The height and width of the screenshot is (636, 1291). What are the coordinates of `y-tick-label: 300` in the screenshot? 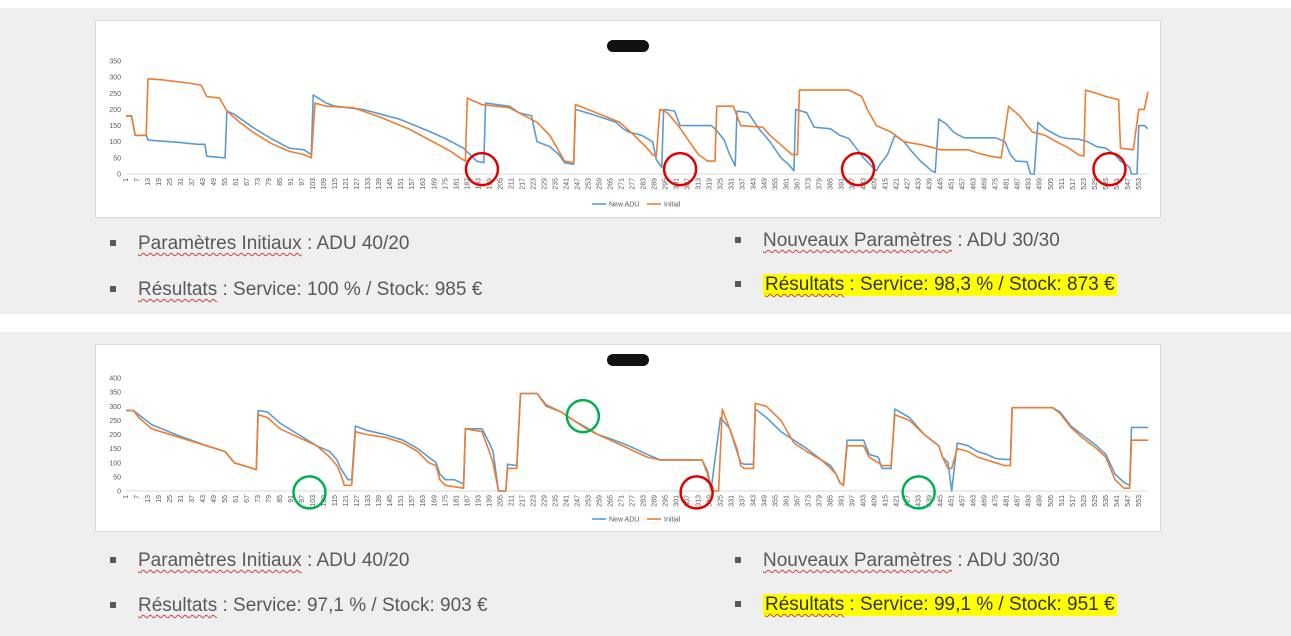 It's located at (115, 407).